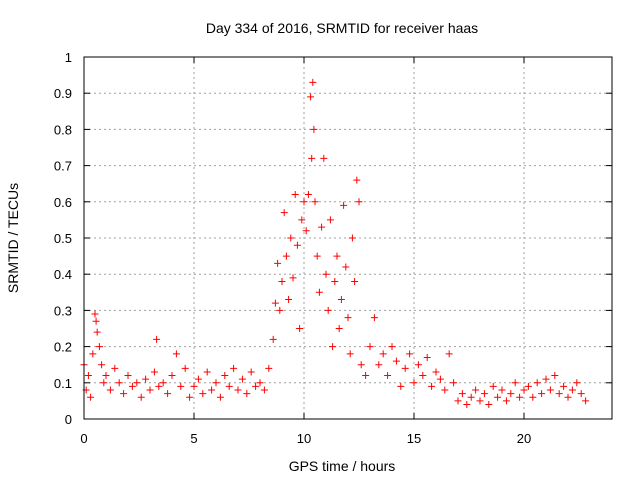  I want to click on y-tick-label: 0.2, so click(63, 347).